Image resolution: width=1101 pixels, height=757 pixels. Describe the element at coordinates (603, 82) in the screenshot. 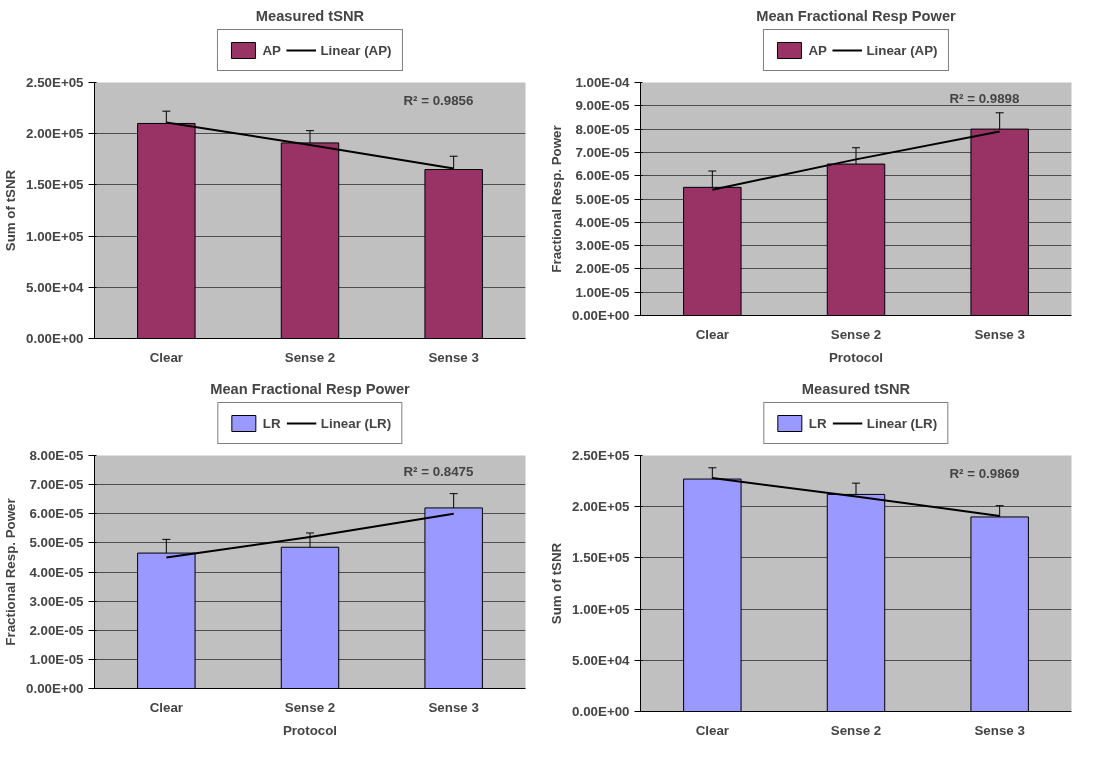

I see `y-tick-label: 1.00E-04` at that location.